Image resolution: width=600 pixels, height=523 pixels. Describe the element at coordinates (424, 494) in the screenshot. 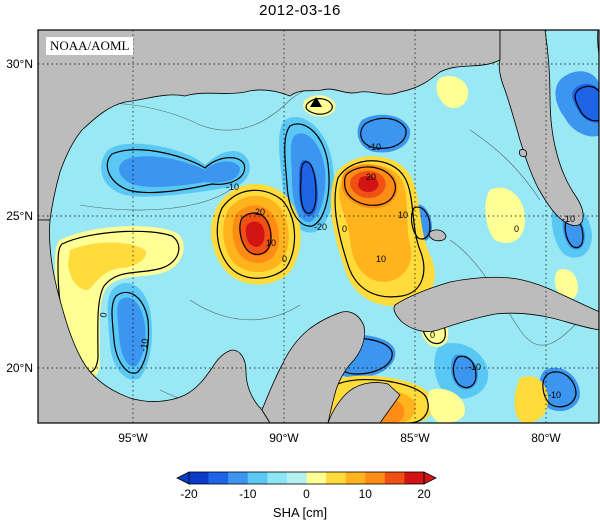

I see `colorbar-tick-label: 20` at that location.